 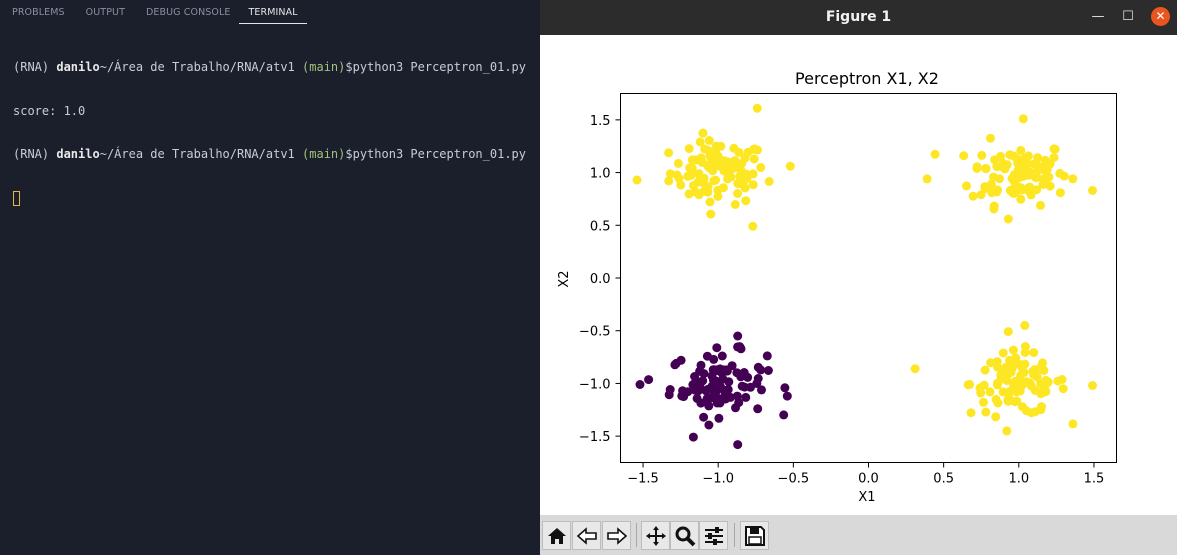 What do you see at coordinates (564, 278) in the screenshot?
I see `y-axis-label: X2` at bounding box center [564, 278].